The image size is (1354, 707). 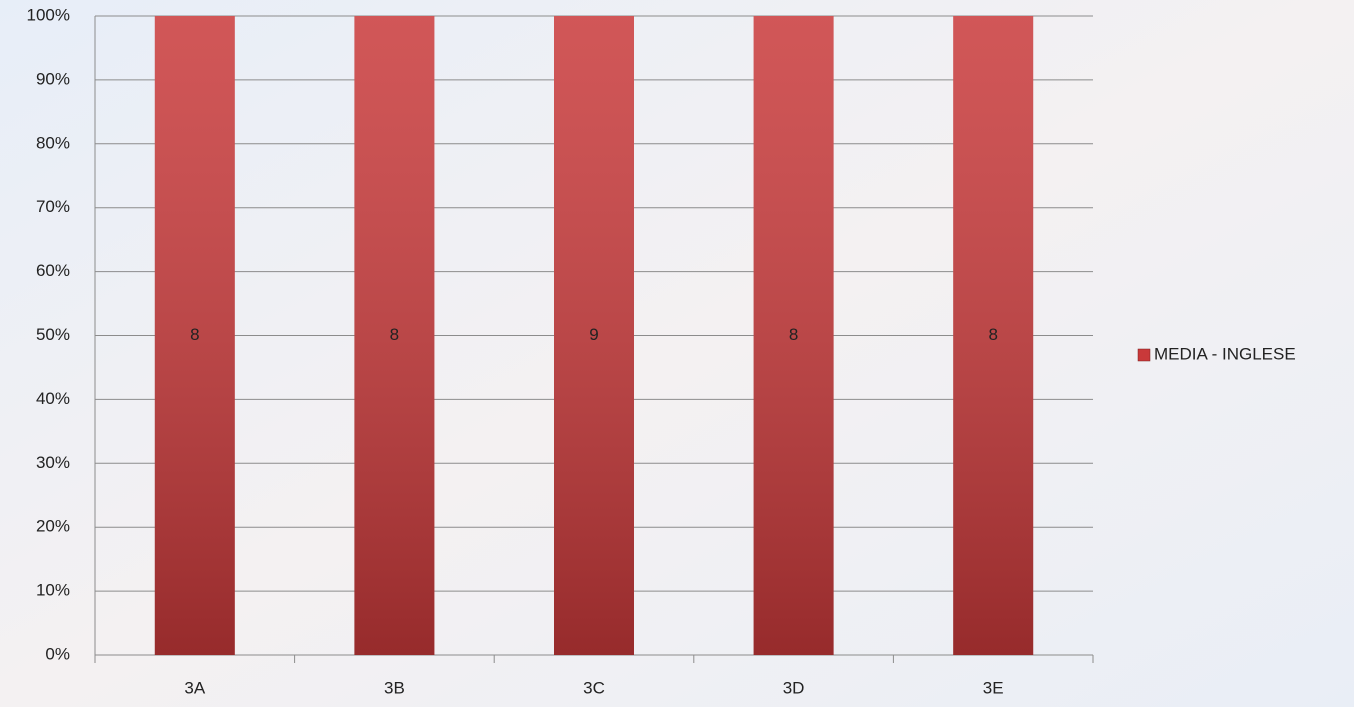 I want to click on y-tick-label: 60%, so click(x=53, y=270).